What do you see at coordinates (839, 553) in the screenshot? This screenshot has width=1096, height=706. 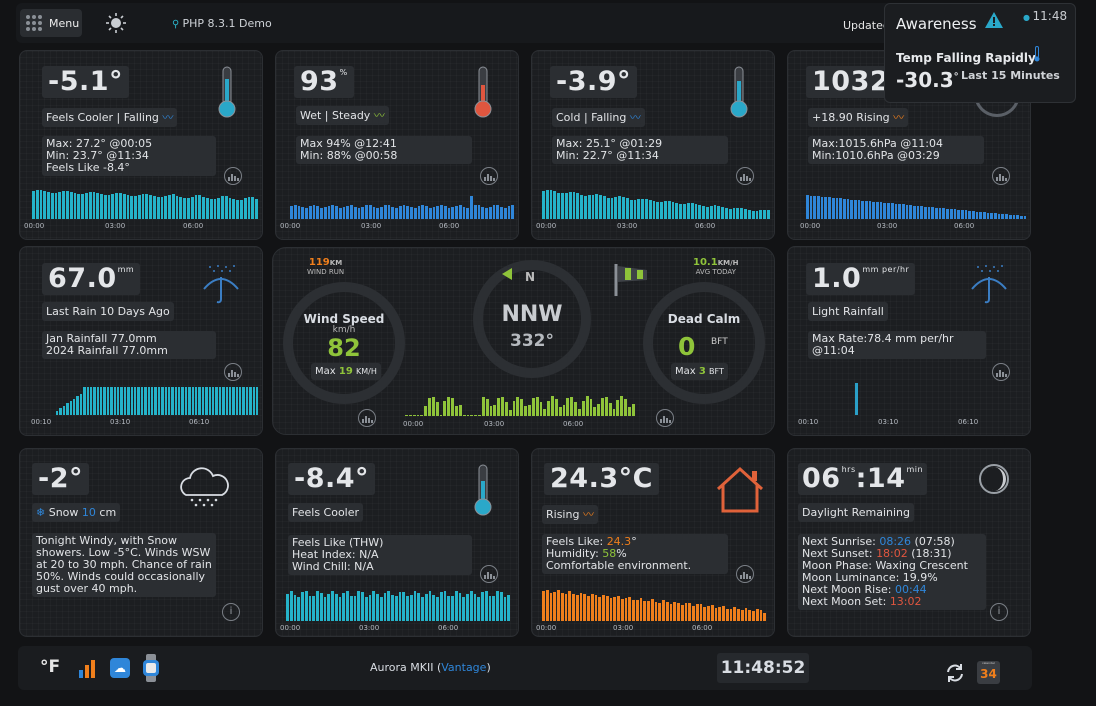 I see `sunset-label: Next Sunset:` at bounding box center [839, 553].